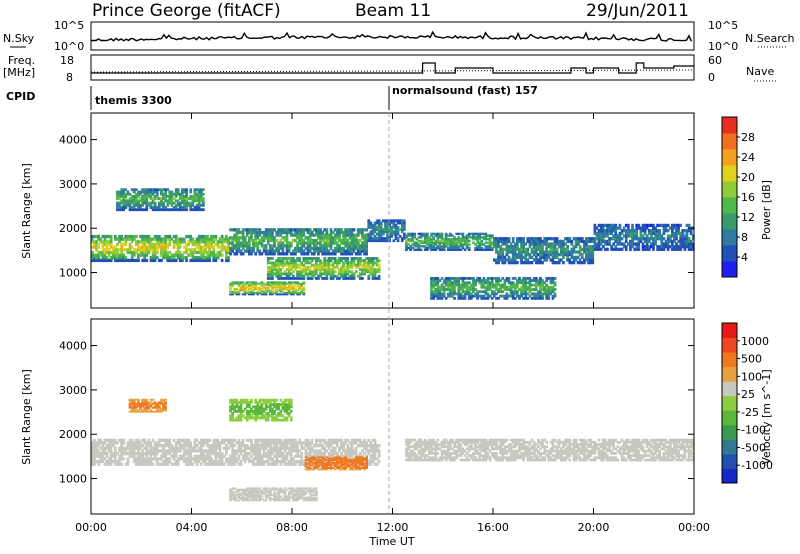 The width and height of the screenshot is (800, 554). Describe the element at coordinates (69, 25) in the screenshot. I see `noise-left-tick-top: 10^5` at that location.